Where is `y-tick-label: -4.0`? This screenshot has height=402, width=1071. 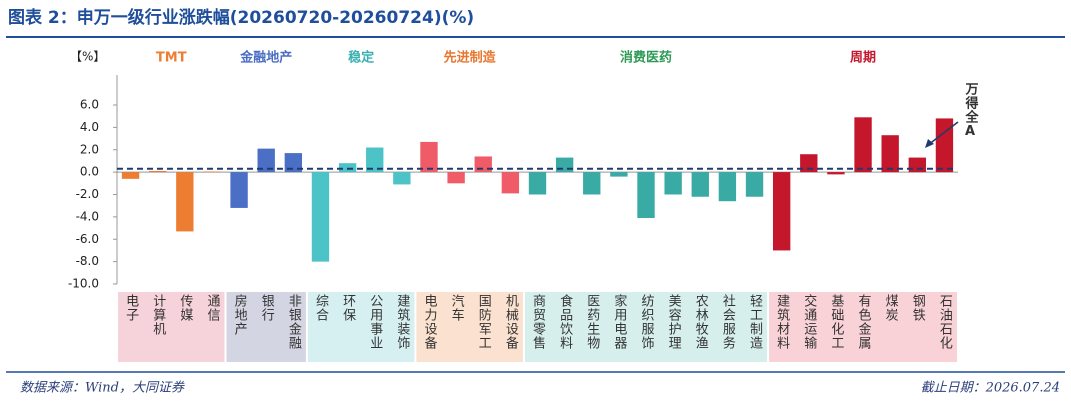
y-tick-label: -4.0 is located at coordinates (87, 216).